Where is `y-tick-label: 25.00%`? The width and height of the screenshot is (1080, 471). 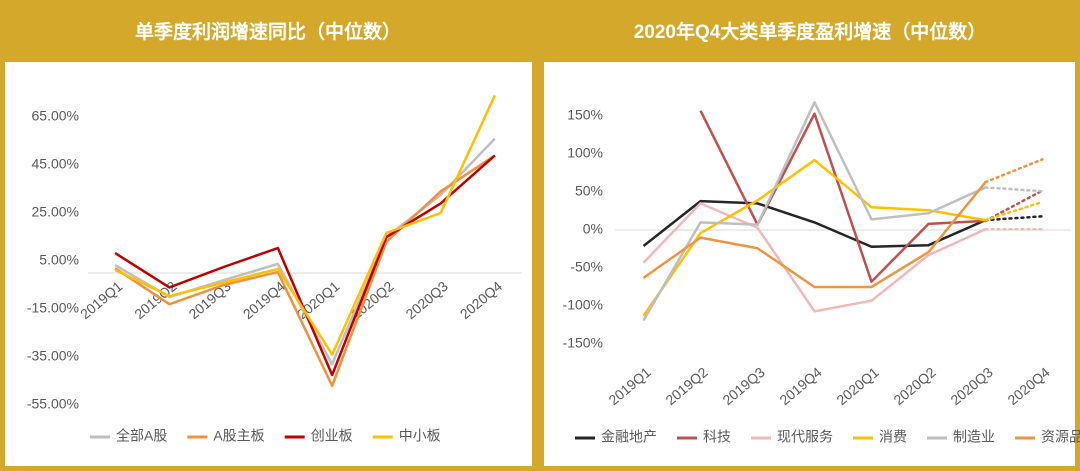
y-tick-label: 25.00% is located at coordinates (55, 212).